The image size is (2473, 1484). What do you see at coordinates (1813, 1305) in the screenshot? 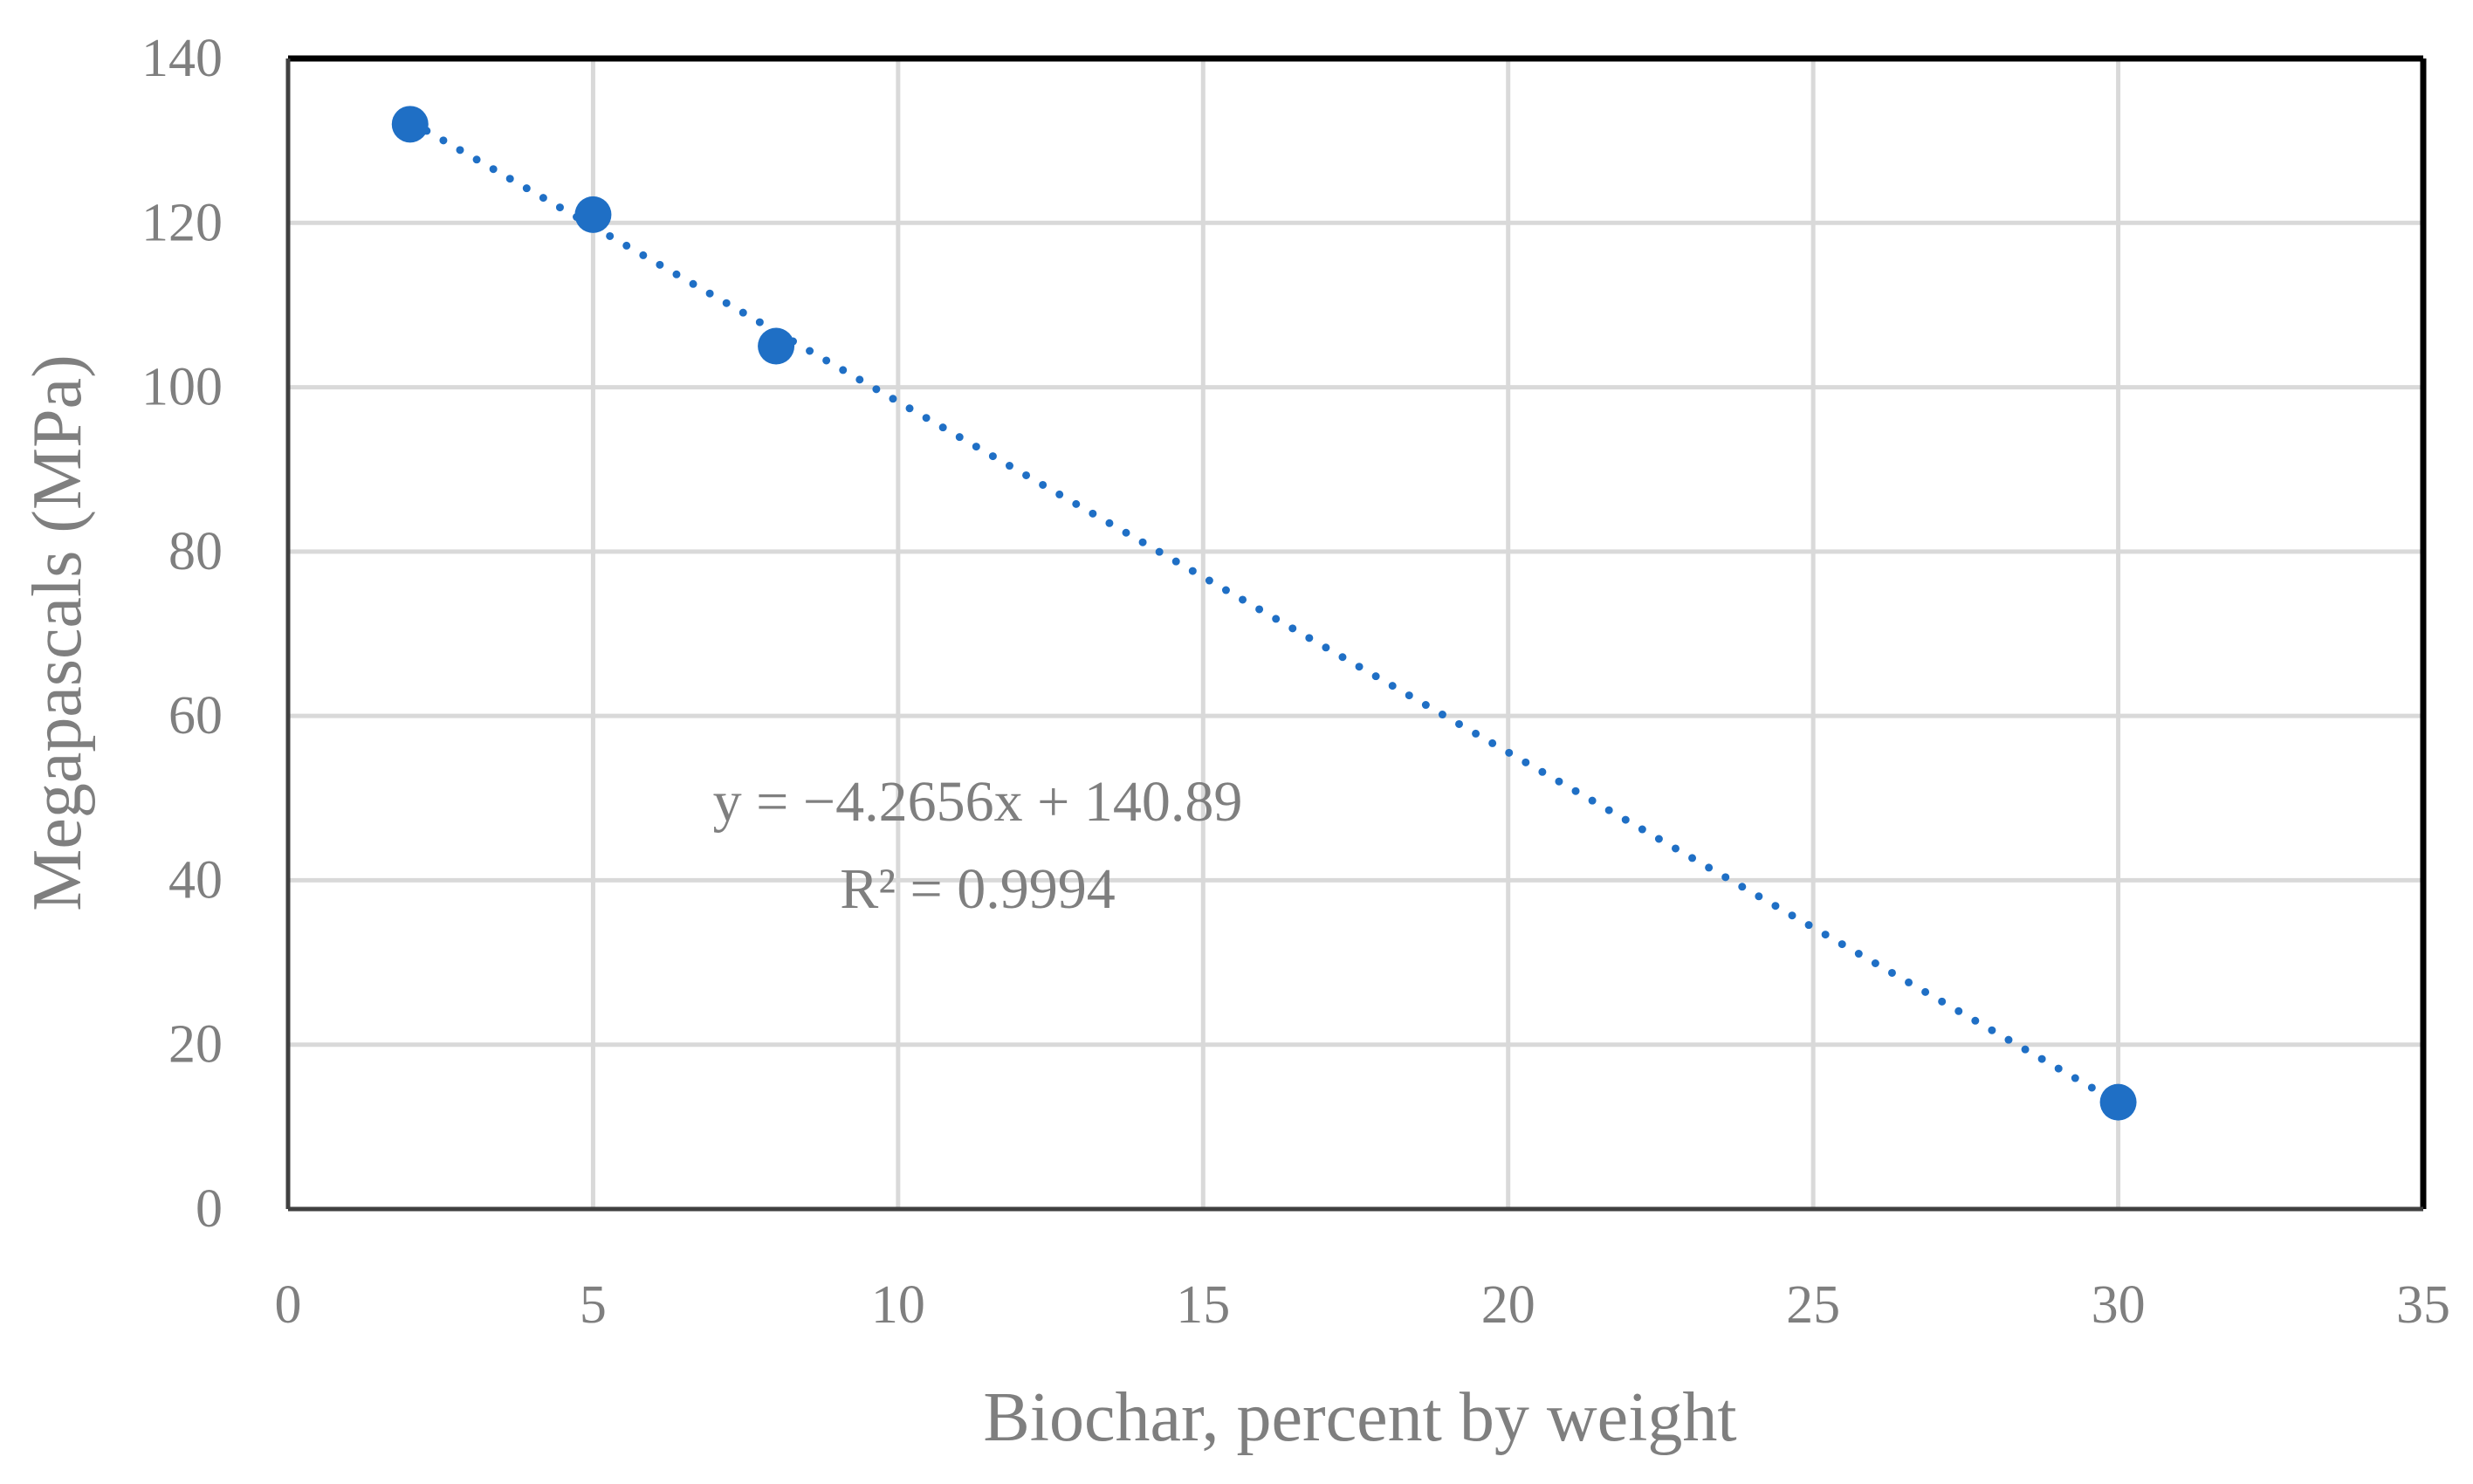
I see `x-tick-label: 25` at bounding box center [1813, 1305].